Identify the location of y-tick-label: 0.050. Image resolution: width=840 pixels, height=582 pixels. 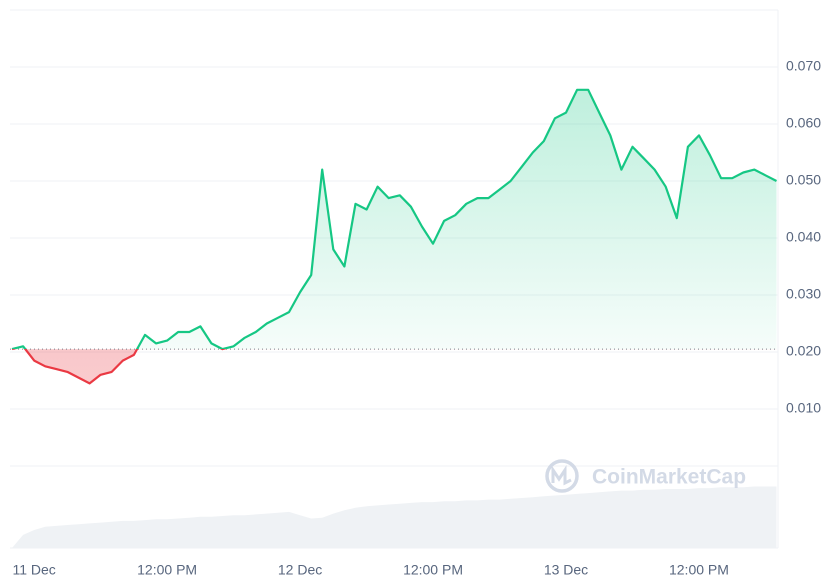
(803, 180).